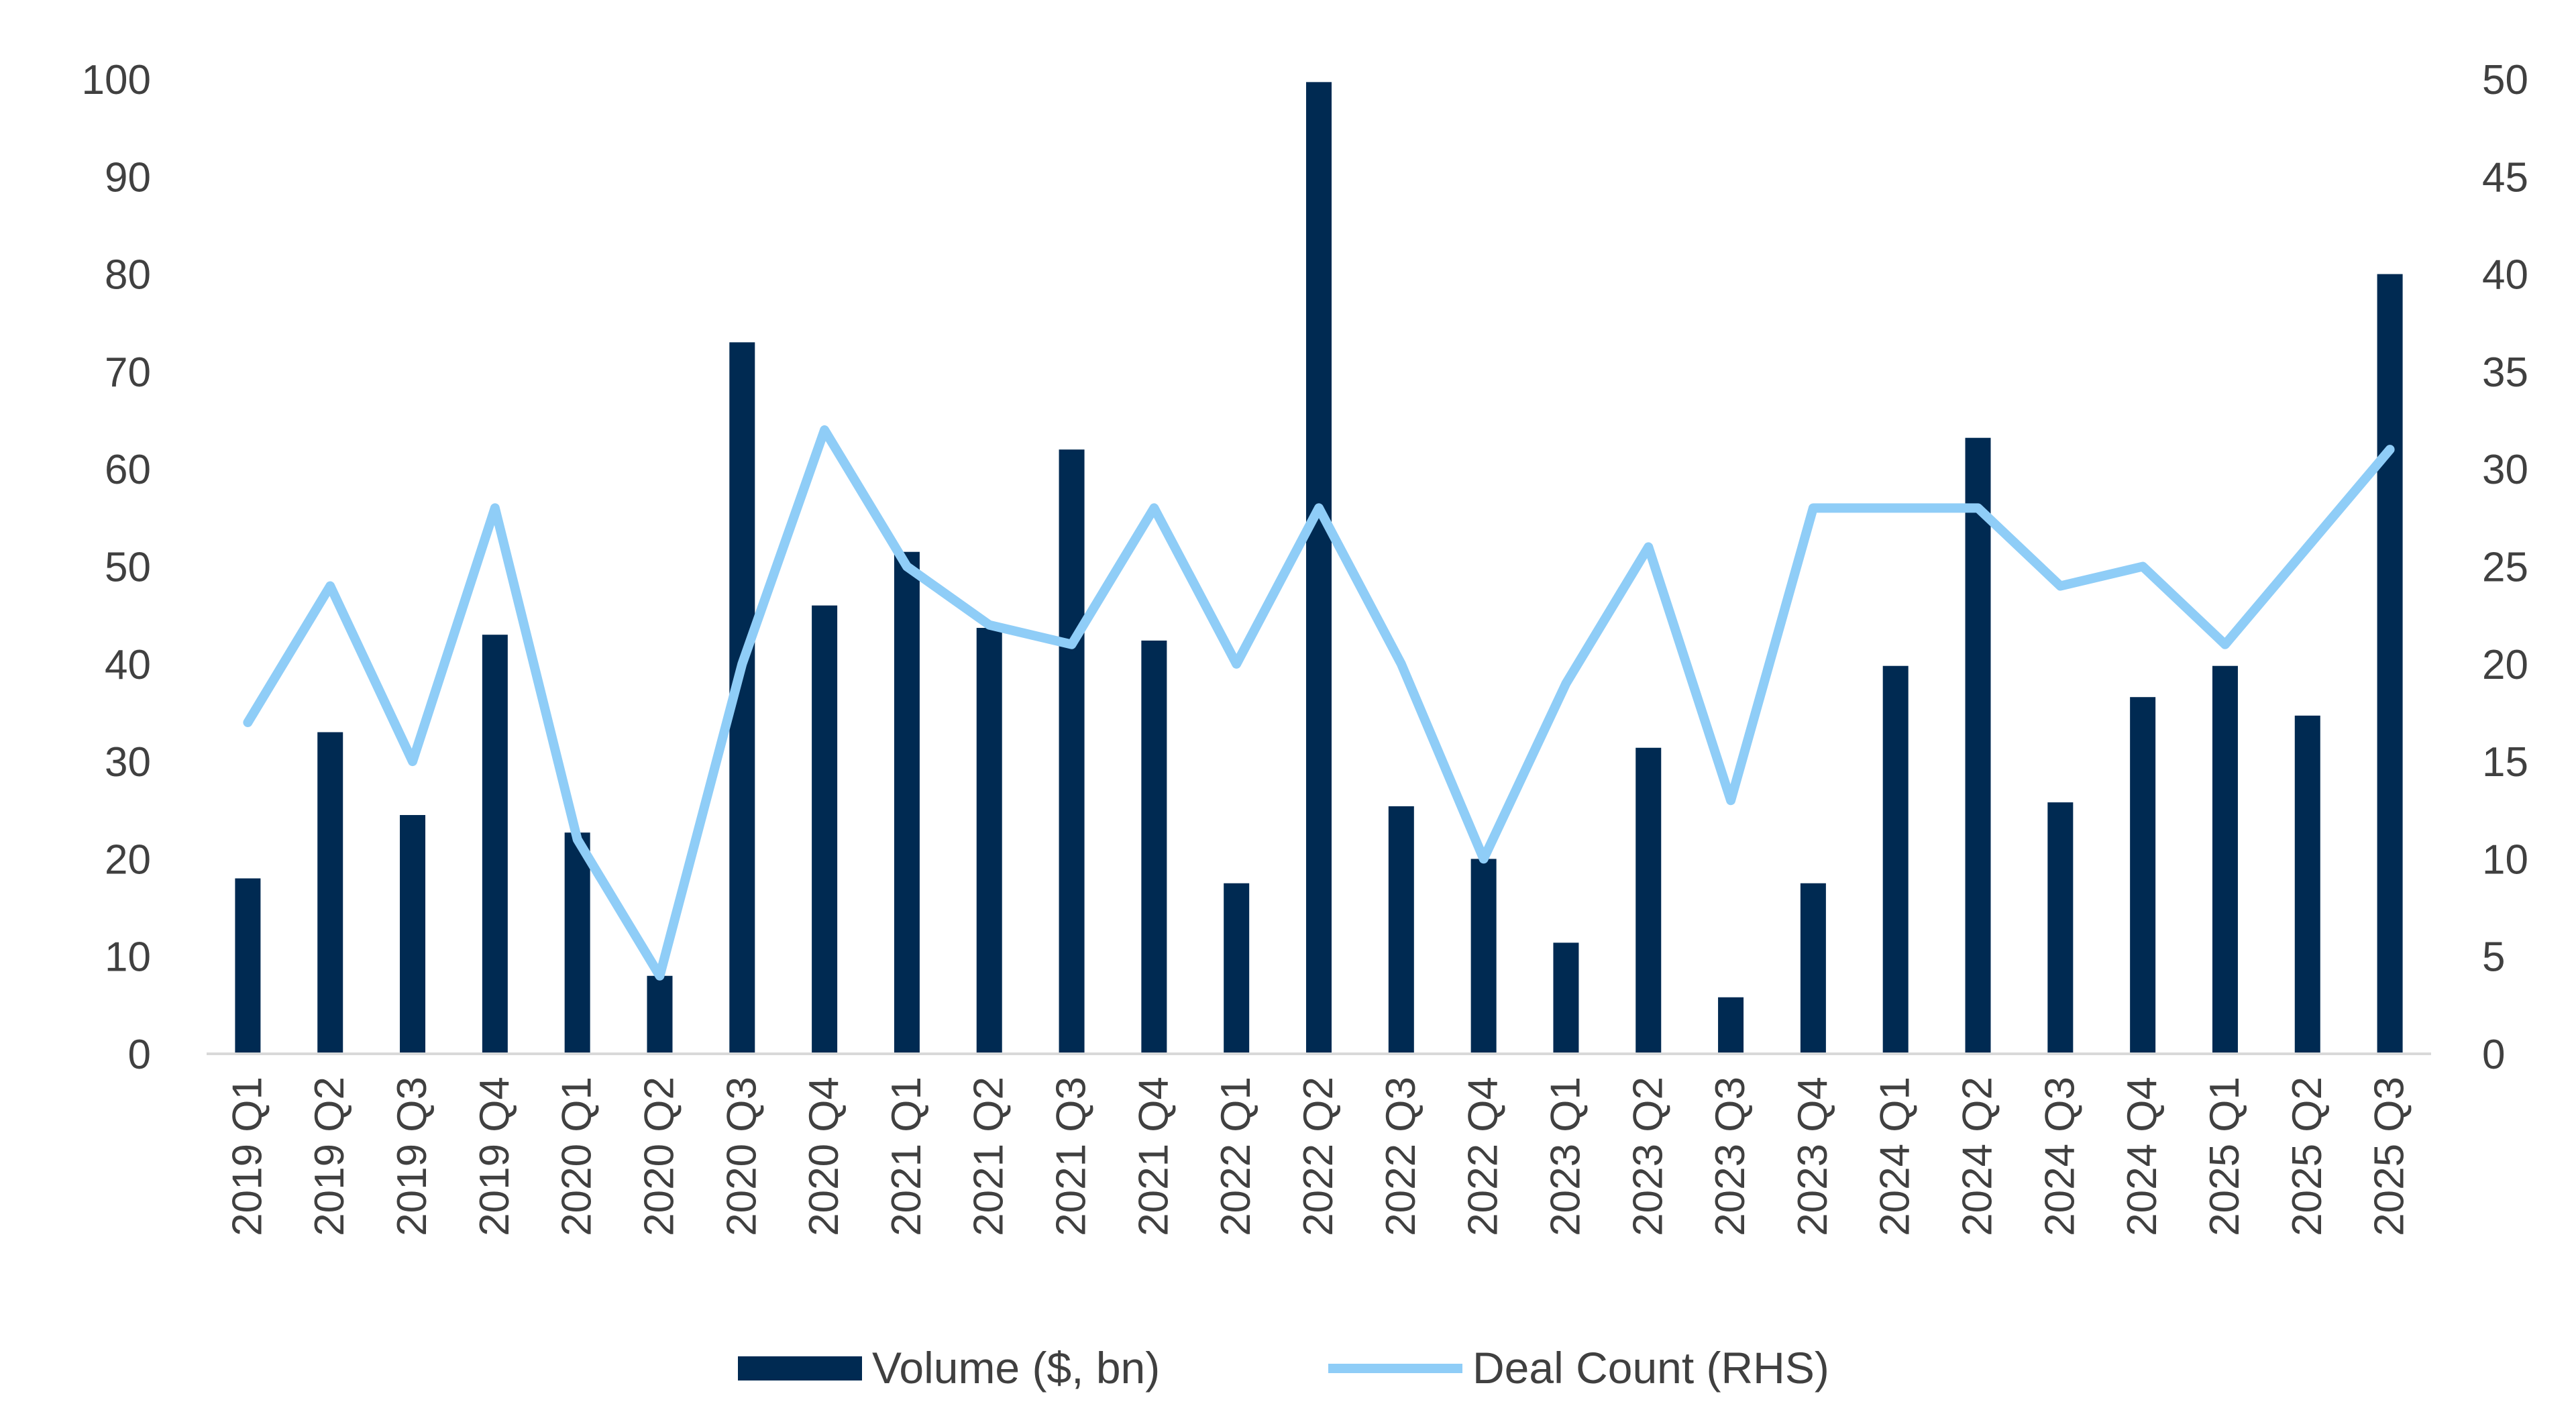 This screenshot has height=1408, width=2576. What do you see at coordinates (1483, 1156) in the screenshot?
I see `x-tick-label: 2022 Q4` at bounding box center [1483, 1156].